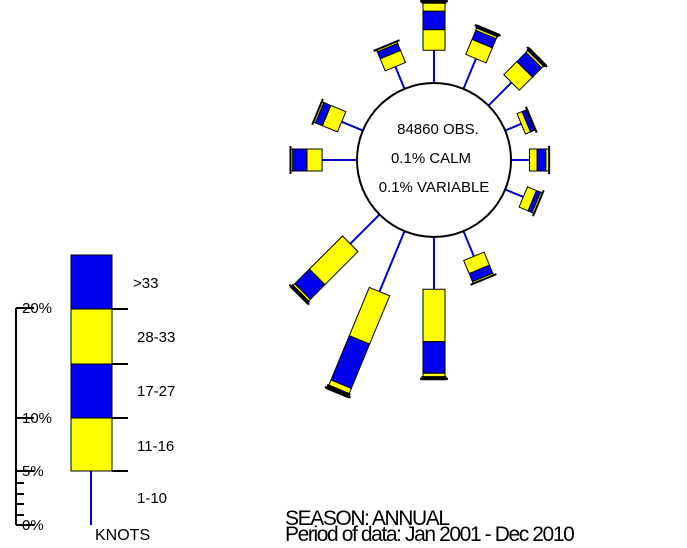  Describe the element at coordinates (152, 498) in the screenshot. I see `legend-bin-label: 1-10` at that location.